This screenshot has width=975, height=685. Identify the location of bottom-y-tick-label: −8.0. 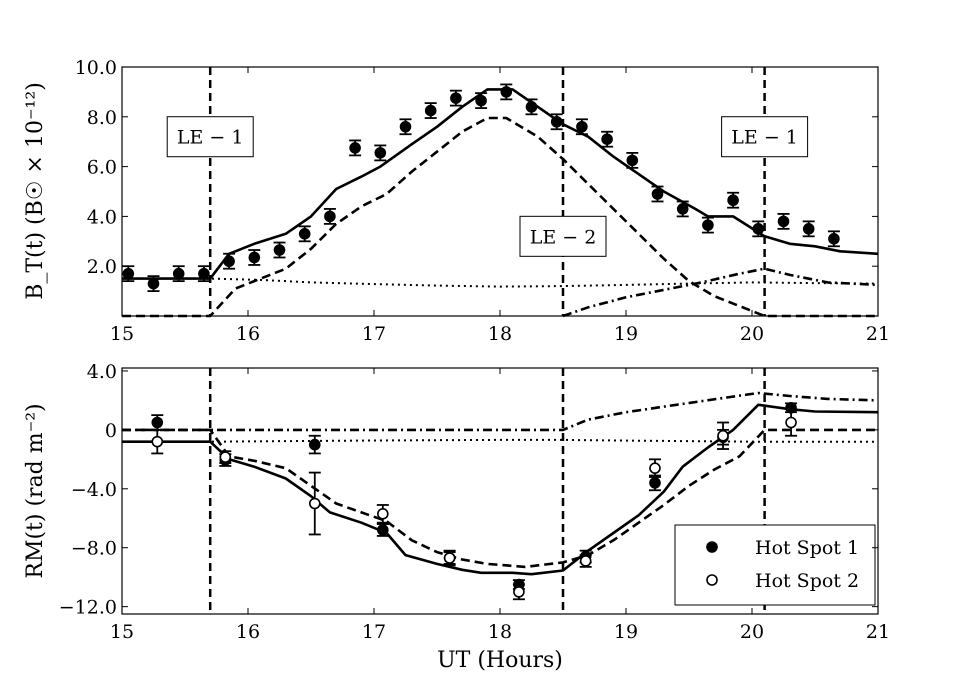
(94, 549).